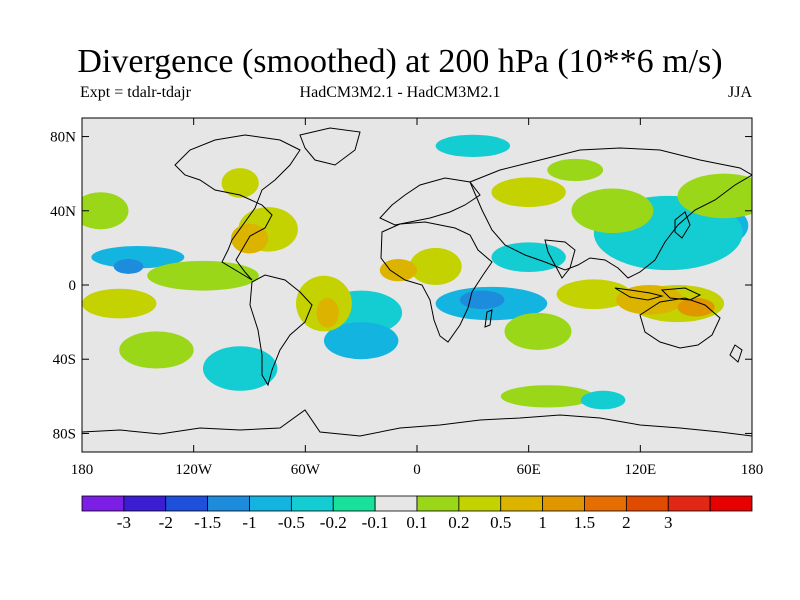 This screenshot has width=800, height=600. Describe the element at coordinates (400, 92) in the screenshot. I see `model-label: HadCM3M2.1 - HadCM3M2.1` at that location.